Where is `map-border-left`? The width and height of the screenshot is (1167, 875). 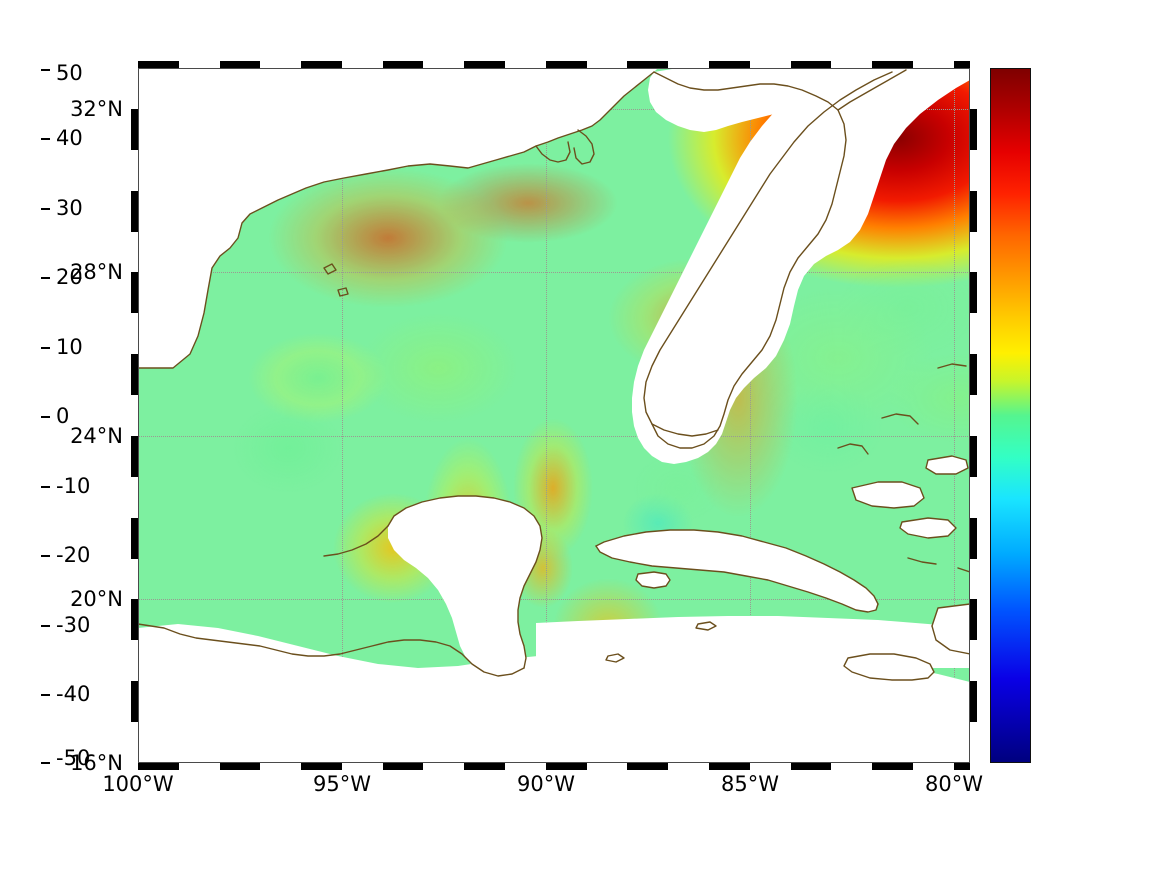
map-border-left is located at coordinates (134, 415).